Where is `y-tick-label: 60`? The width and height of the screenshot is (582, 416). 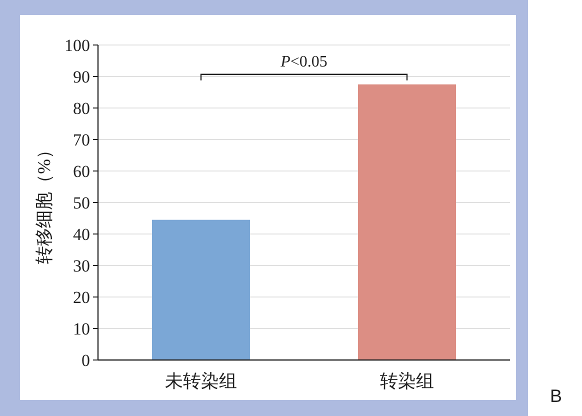 y-tick-label: 60 is located at coordinates (81, 171).